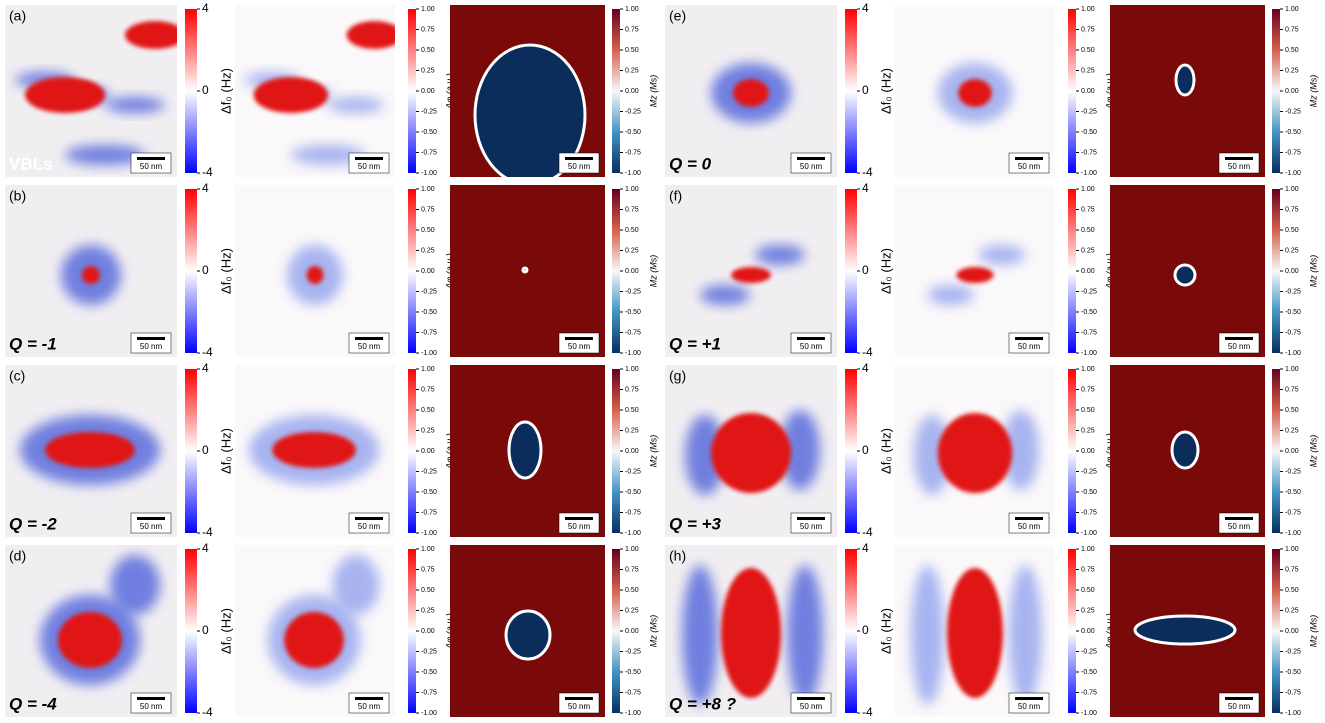 The height and width of the screenshot is (723, 1325). Describe the element at coordinates (677, 16) in the screenshot. I see `panel-label: (e)` at that location.